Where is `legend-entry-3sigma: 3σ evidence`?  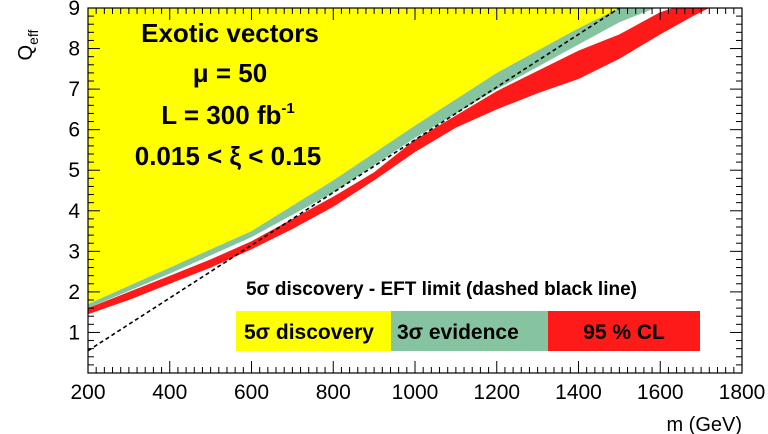 legend-entry-3sigma: 3σ evidence is located at coordinates (458, 332).